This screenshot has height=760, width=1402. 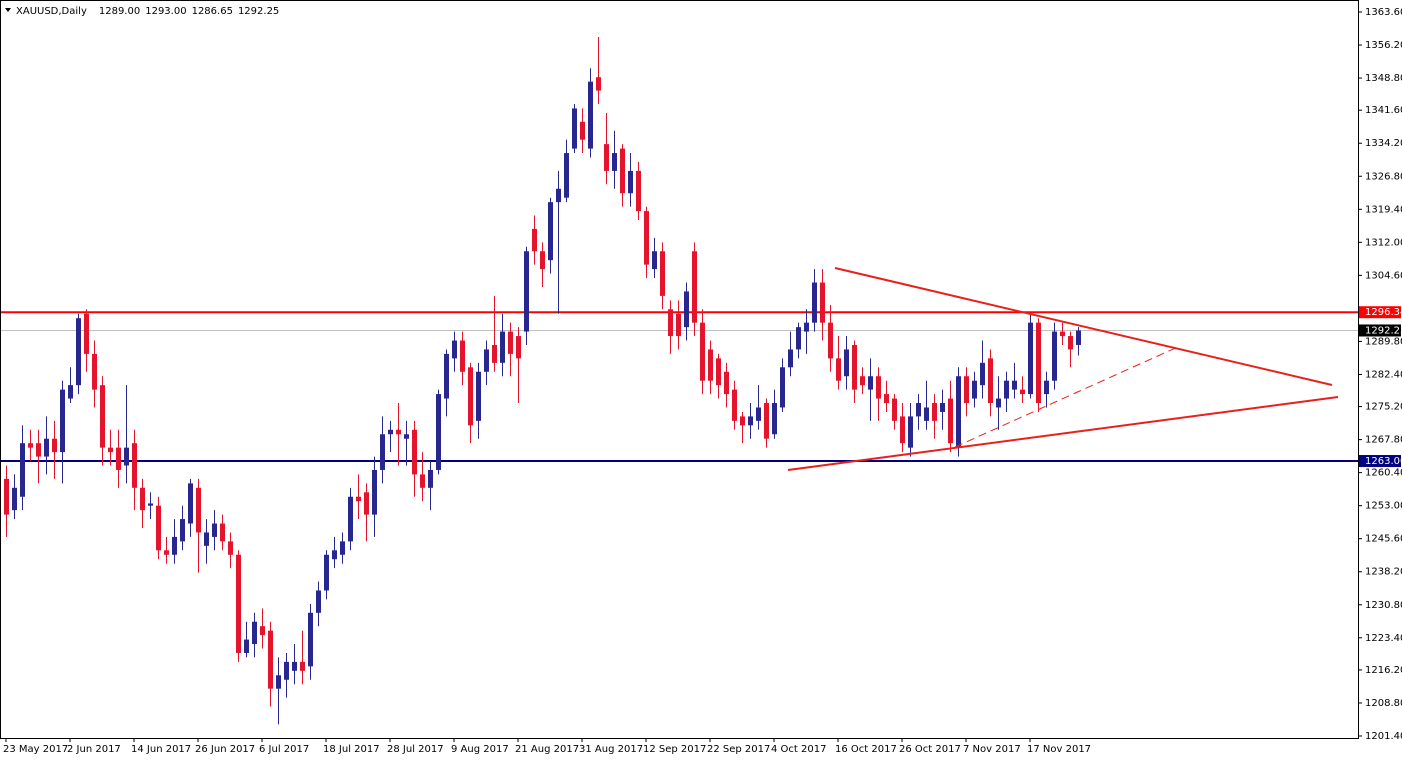 What do you see at coordinates (1383, 341) in the screenshot?
I see `y-tick-label: 1289.80` at bounding box center [1383, 341].